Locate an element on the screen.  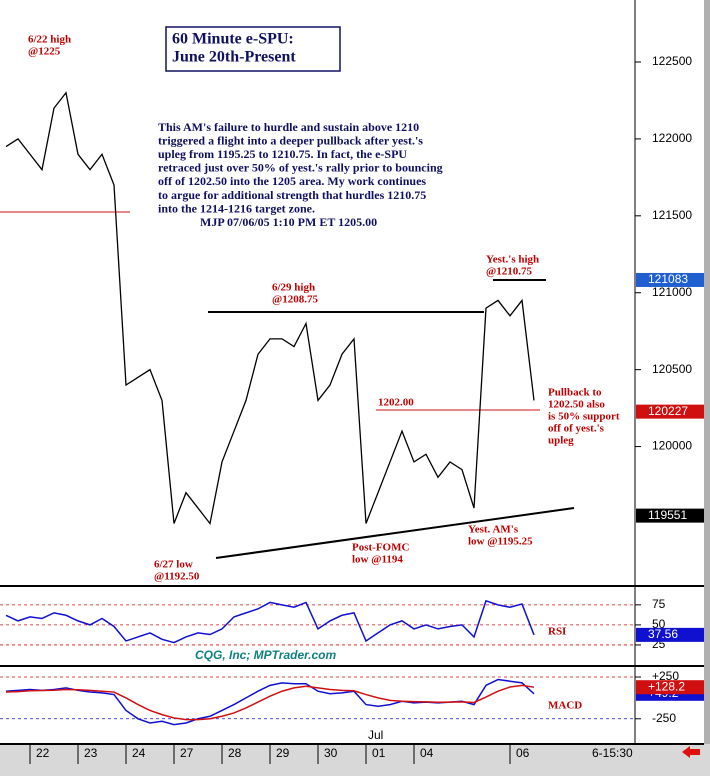
end-label: +128.2 is located at coordinates (666, 686).